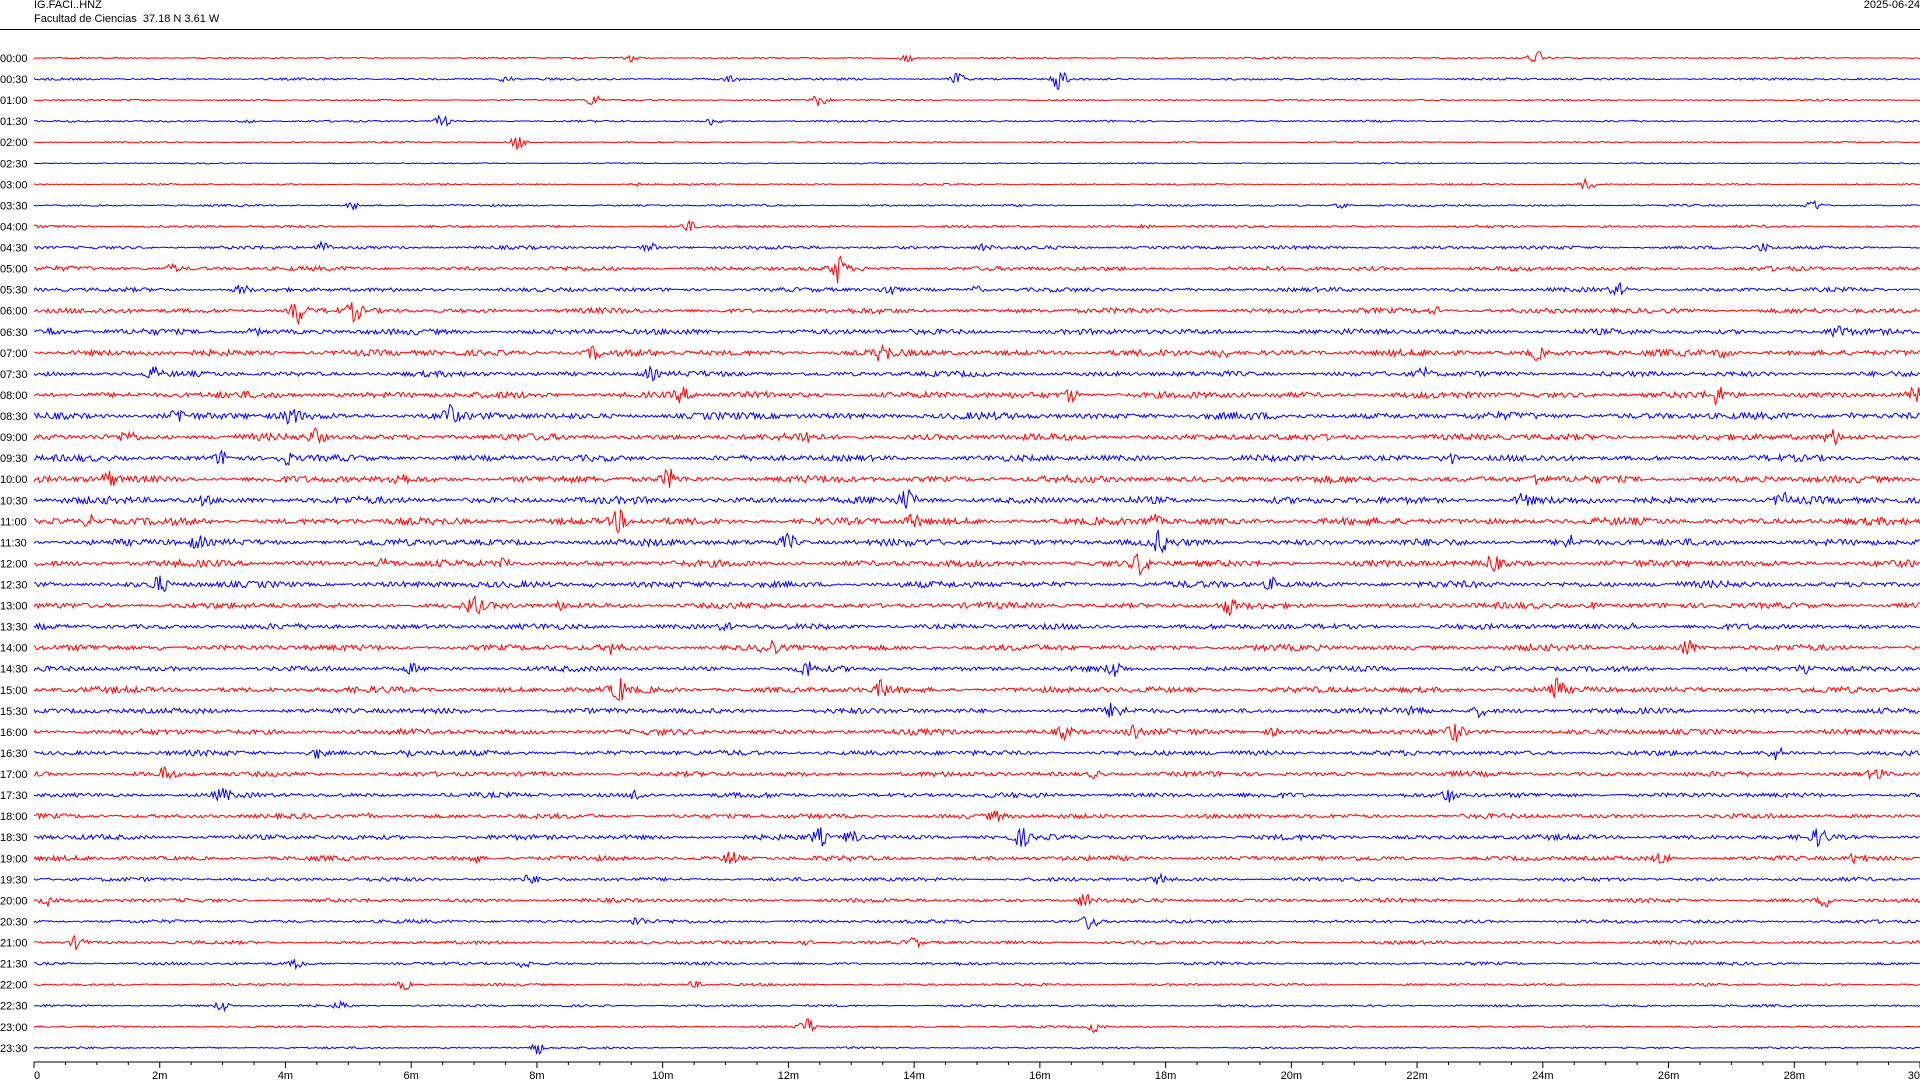 The height and width of the screenshot is (1080, 1920). Describe the element at coordinates (14, 417) in the screenshot. I see `row-time-label: 08:30` at that location.